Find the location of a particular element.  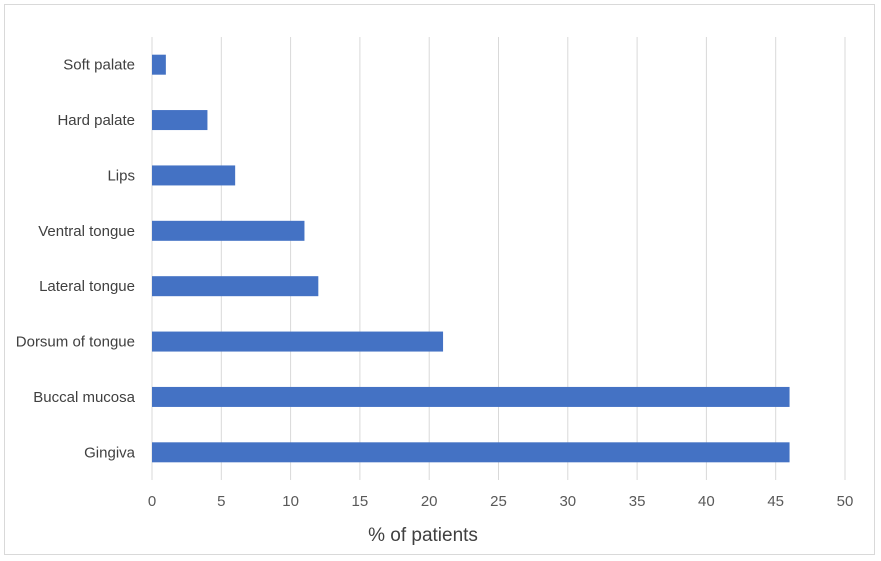

x-tick-label: 50 is located at coordinates (845, 501).